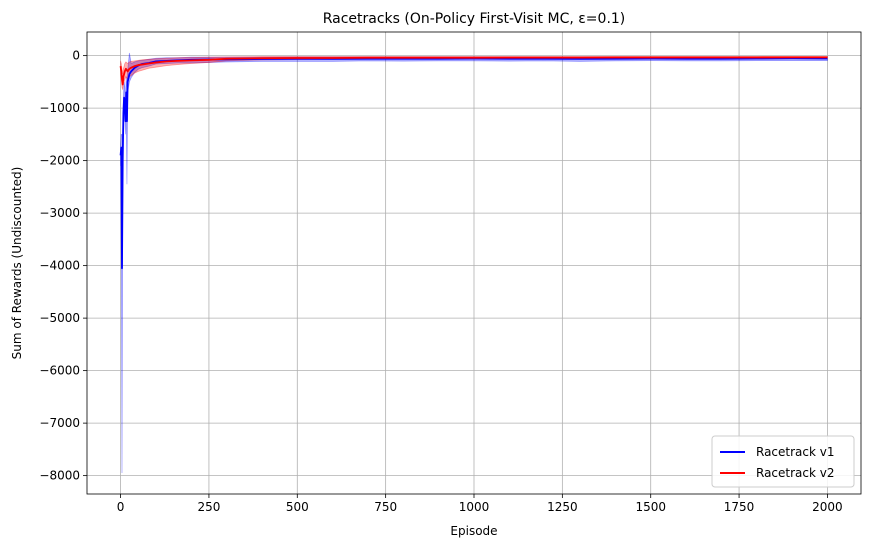 The height and width of the screenshot is (547, 871). I want to click on legend-box, so click(783, 461).